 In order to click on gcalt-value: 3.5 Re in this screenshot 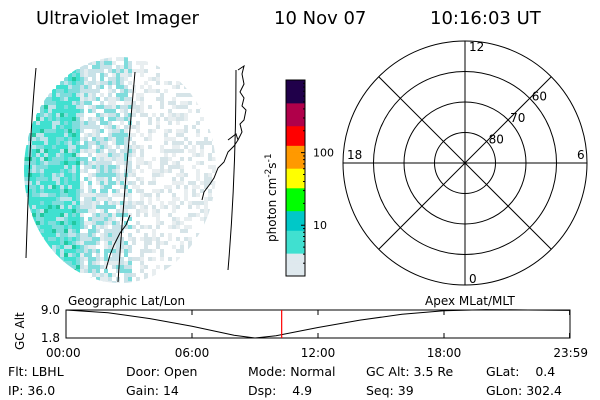, I will do `click(433, 371)`.